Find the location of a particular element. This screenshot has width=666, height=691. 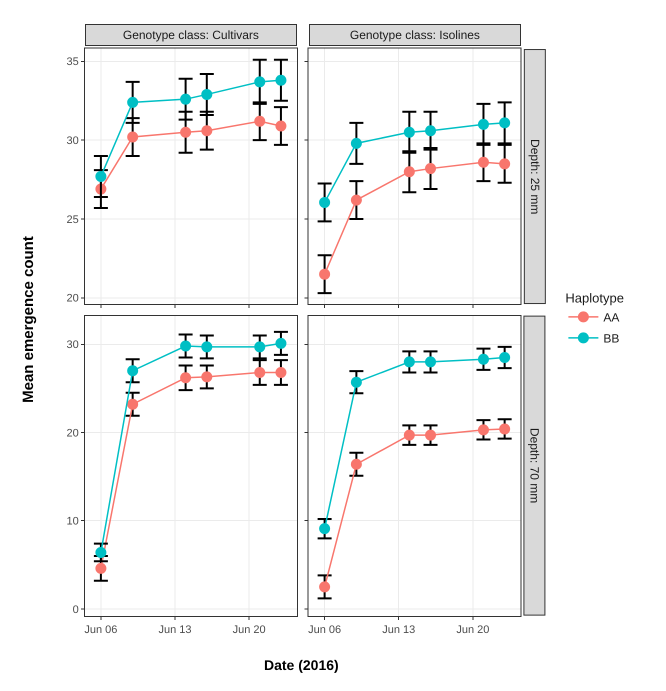

legend-label: BB is located at coordinates (611, 339).